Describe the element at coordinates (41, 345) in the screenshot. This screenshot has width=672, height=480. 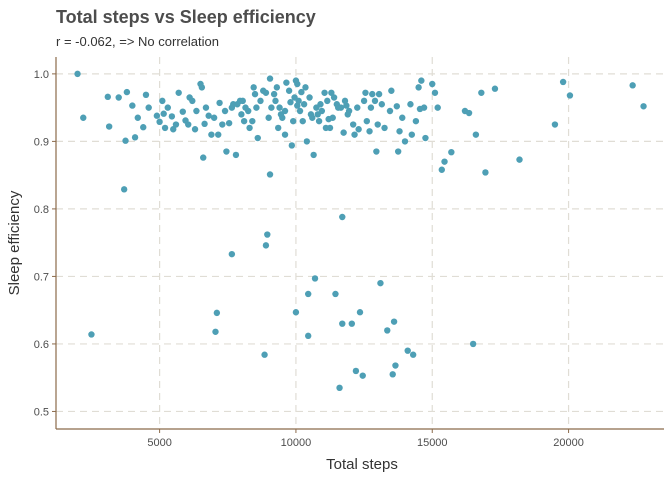
I see `y-tick-label: 0.6` at that location.